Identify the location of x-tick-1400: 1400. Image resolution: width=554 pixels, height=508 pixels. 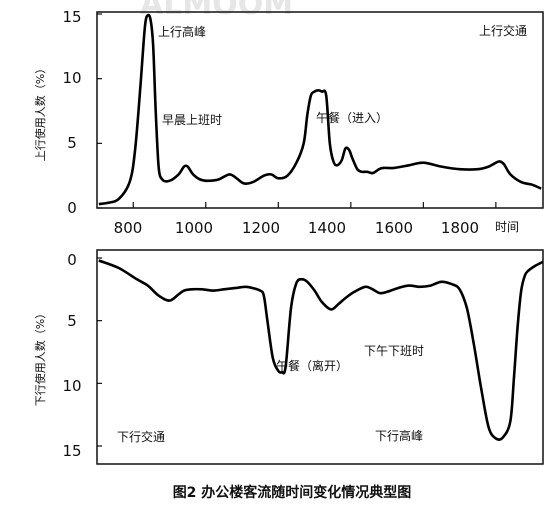
(327, 228).